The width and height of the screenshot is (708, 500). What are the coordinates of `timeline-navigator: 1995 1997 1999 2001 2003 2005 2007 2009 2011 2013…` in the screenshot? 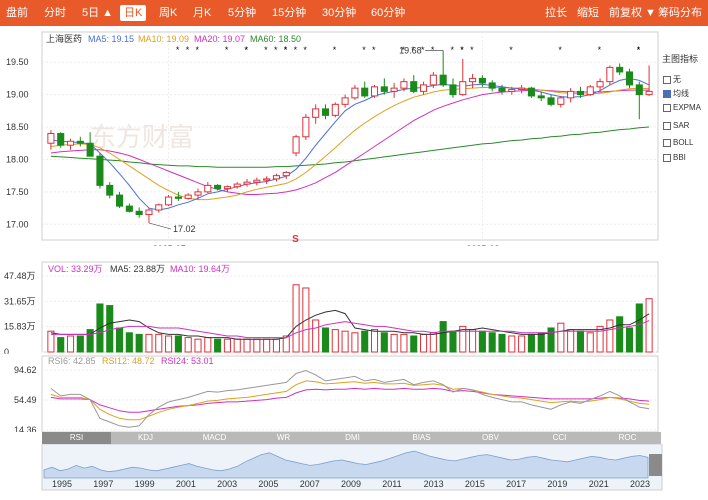 It's located at (354, 469).